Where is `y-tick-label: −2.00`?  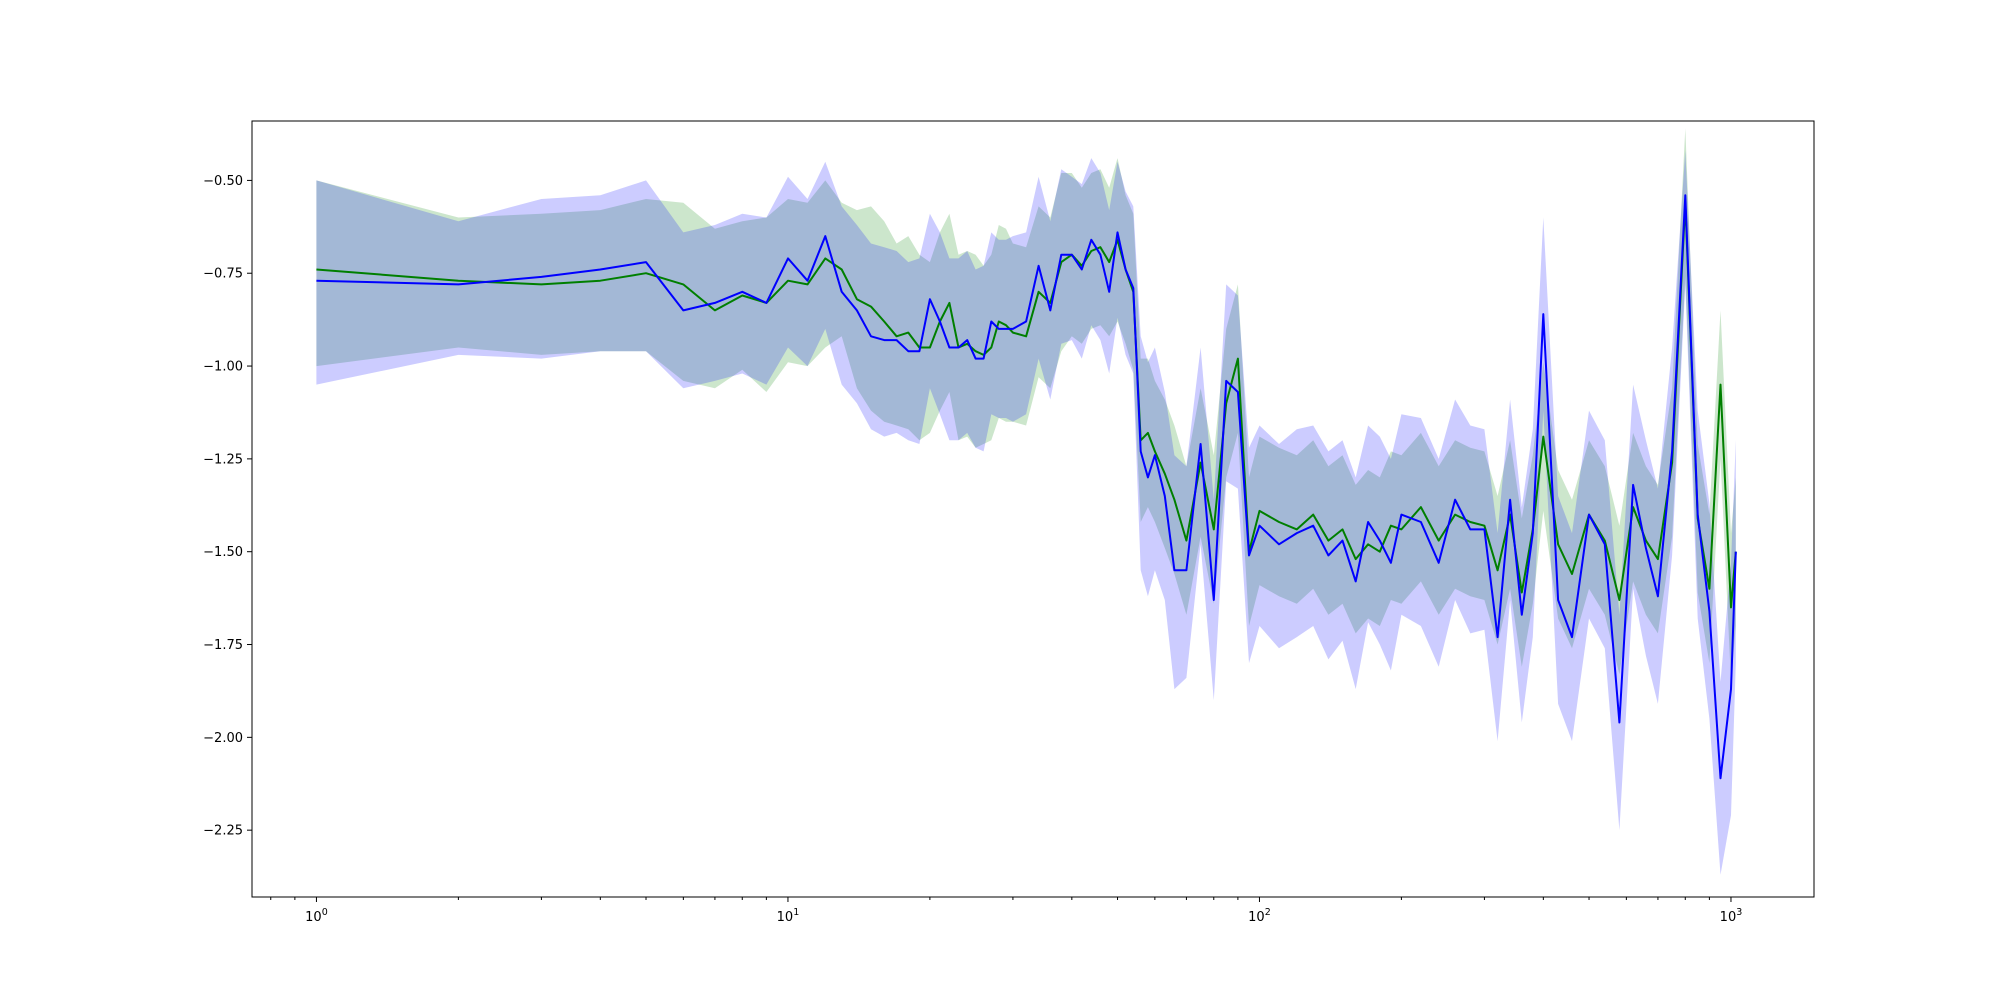 y-tick-label: −2.00 is located at coordinates (223, 738).